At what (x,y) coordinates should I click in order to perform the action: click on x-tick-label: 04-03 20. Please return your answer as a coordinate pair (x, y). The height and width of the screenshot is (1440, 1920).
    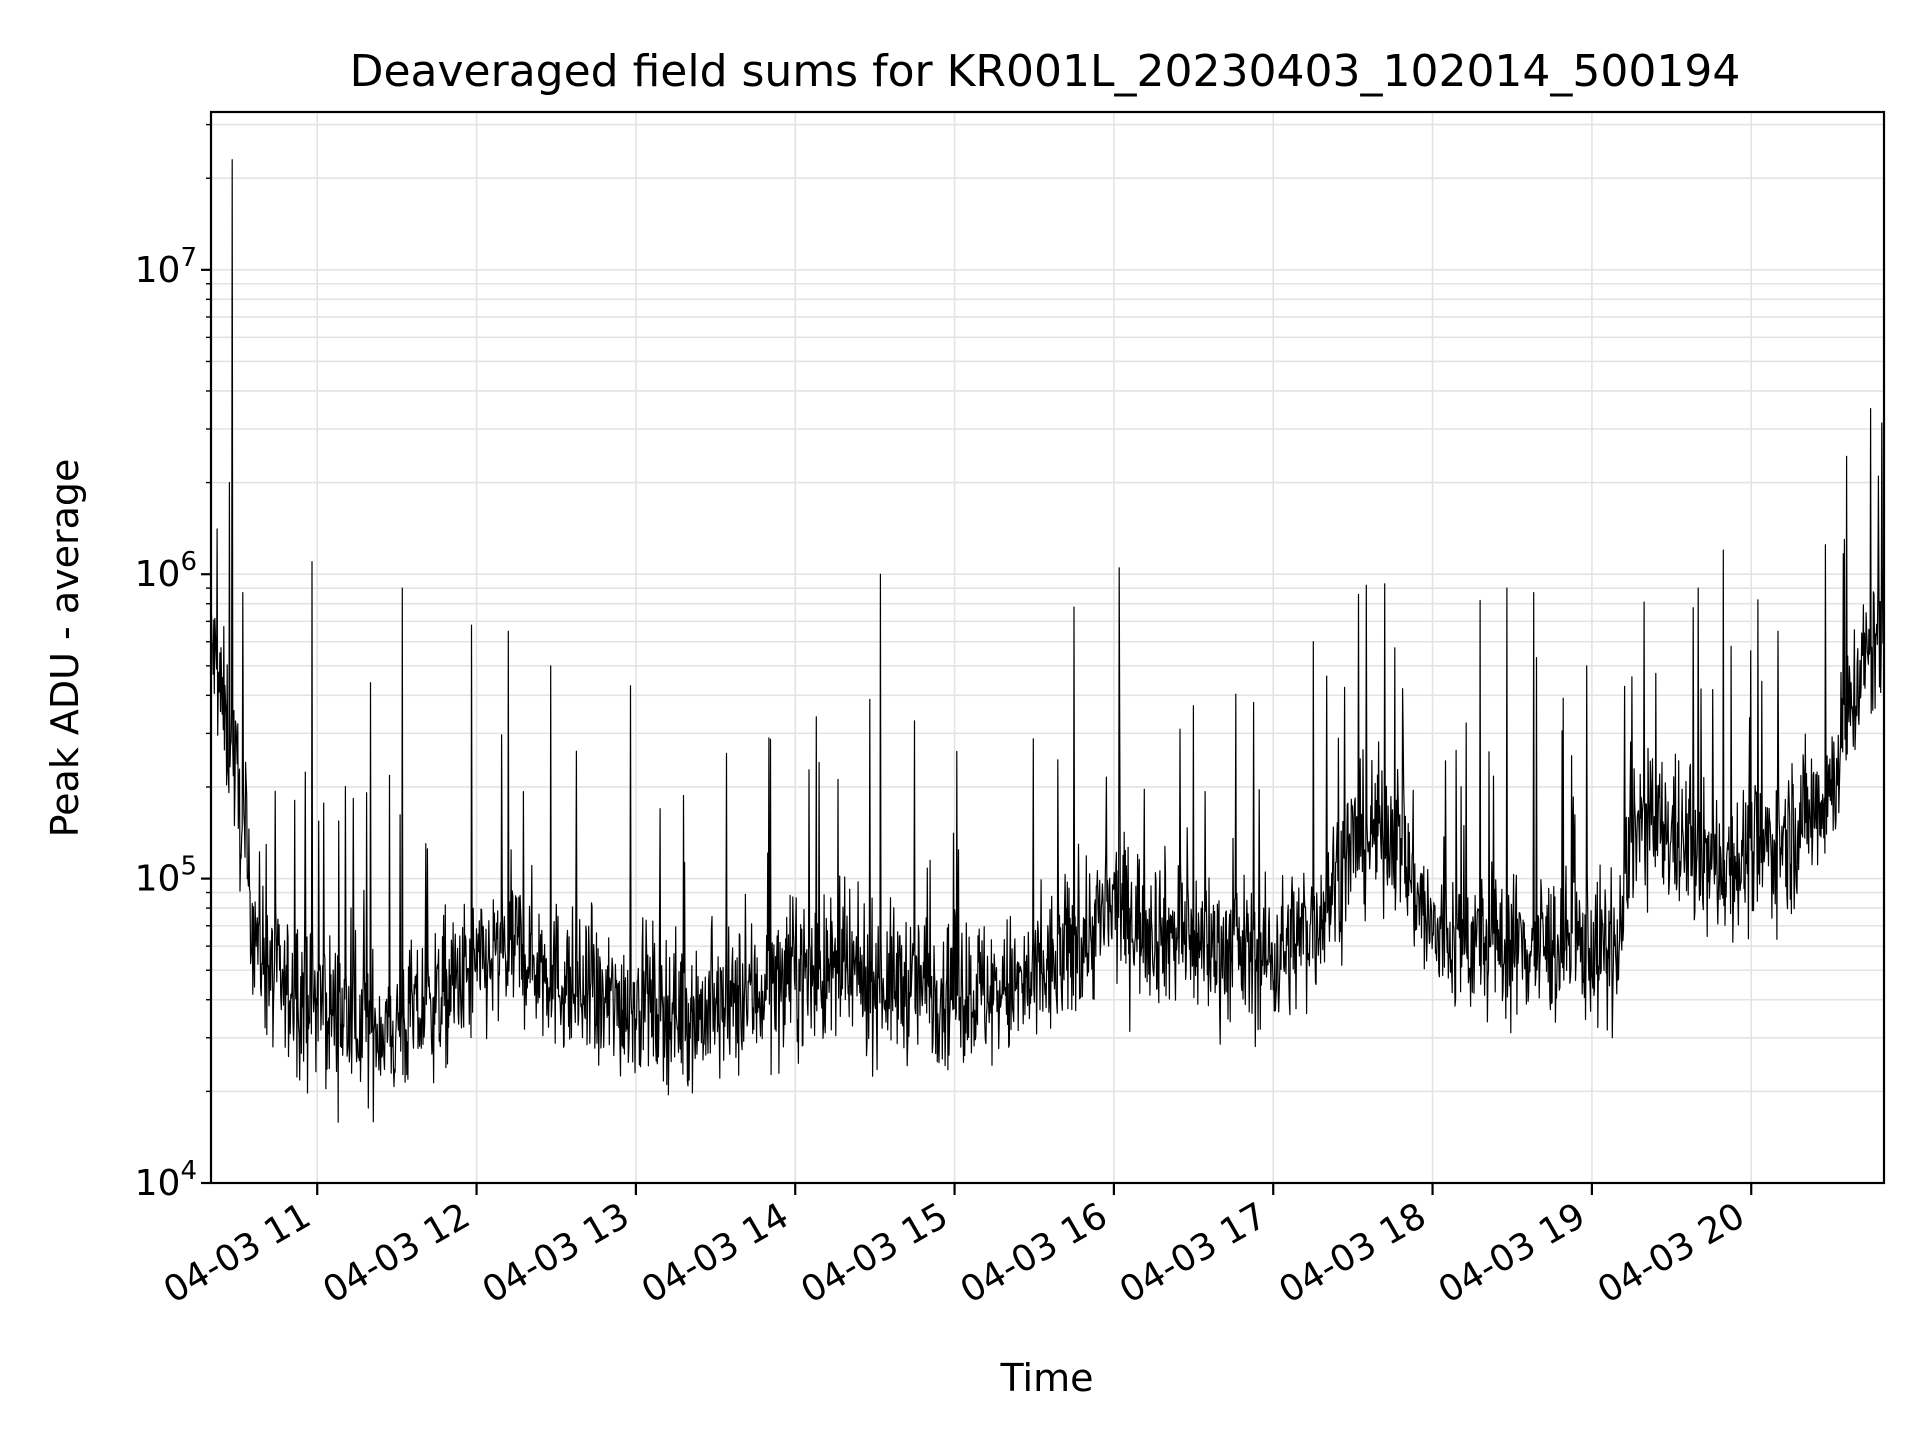
    Looking at the image, I should click on (1671, 1253).